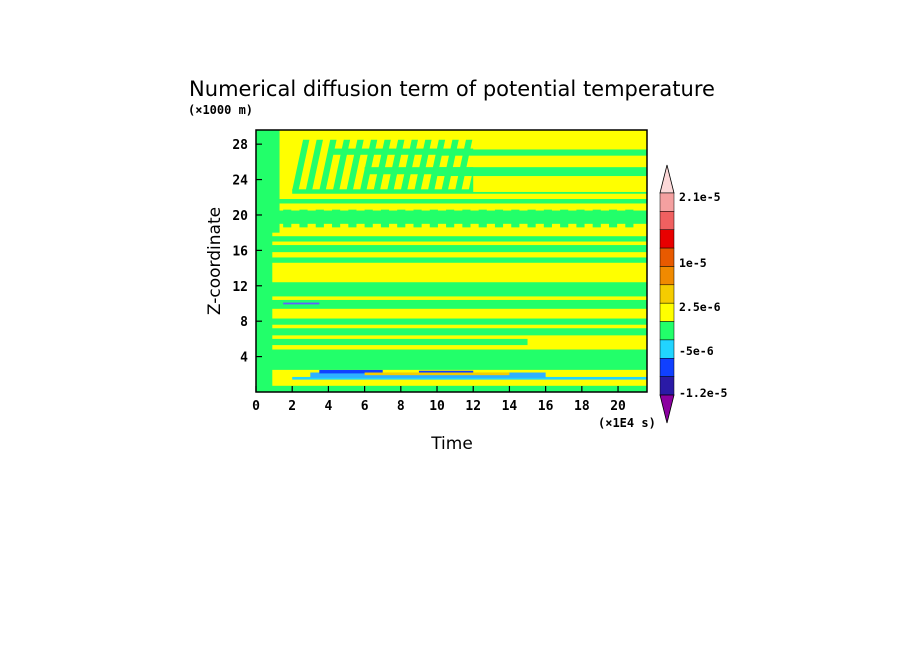 The height and width of the screenshot is (654, 904). I want to click on x-tick-label: 4, so click(328, 406).